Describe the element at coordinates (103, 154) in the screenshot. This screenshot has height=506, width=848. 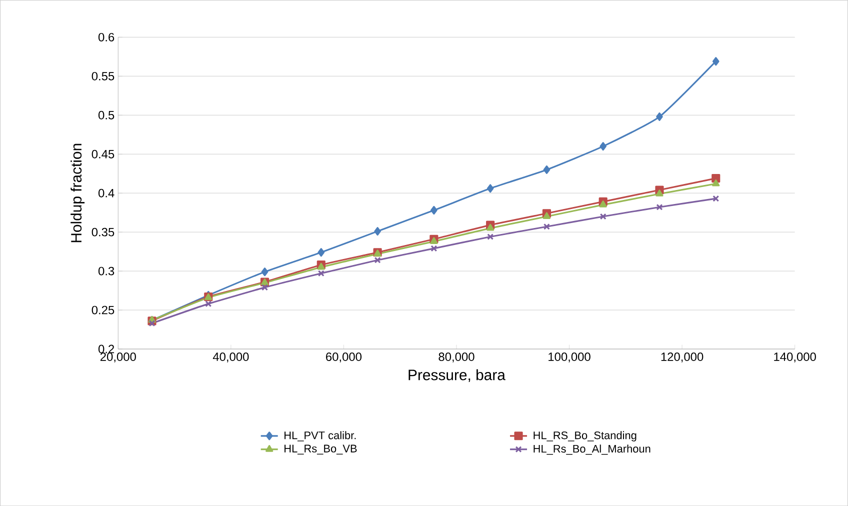
I see `y-tick-label: 0.45` at that location.